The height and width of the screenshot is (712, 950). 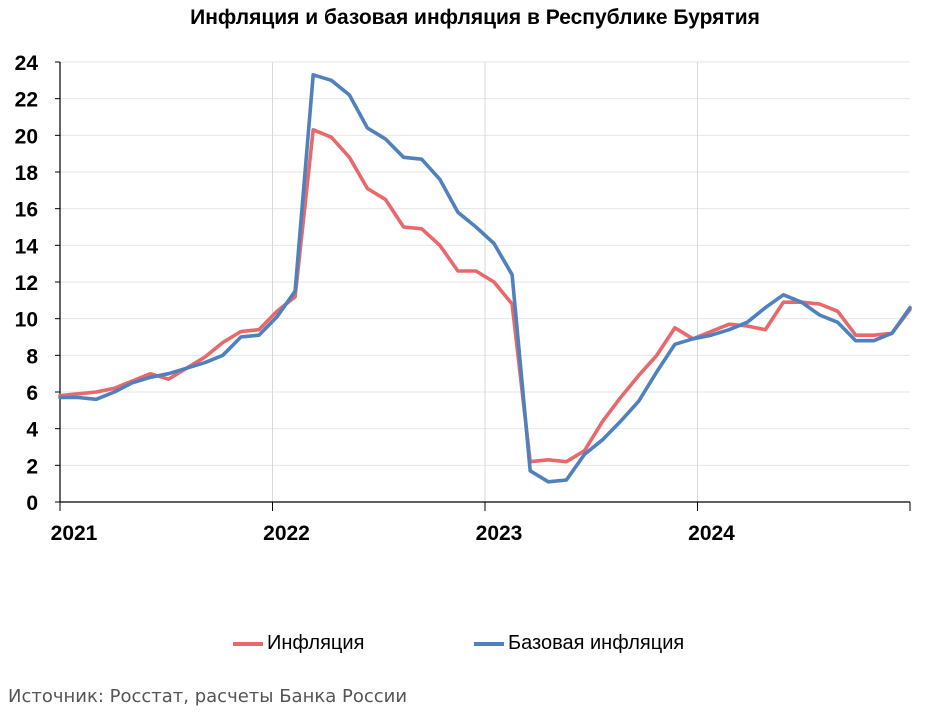 I want to click on legend-item-inflation: Инфляция, so click(x=298, y=643).